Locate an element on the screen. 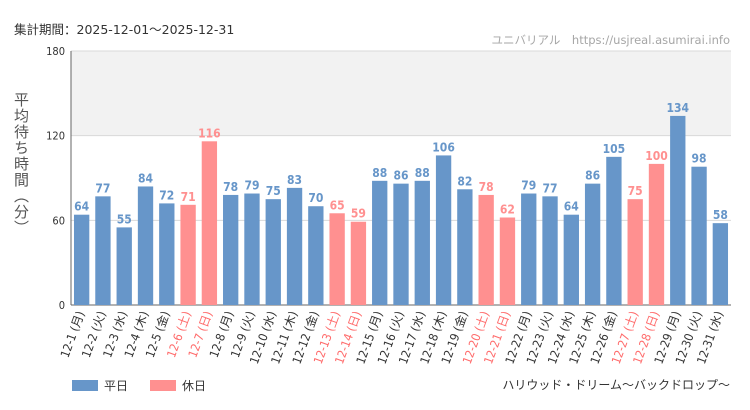 The image size is (750, 410). value-label-5: 72 is located at coordinates (166, 195).